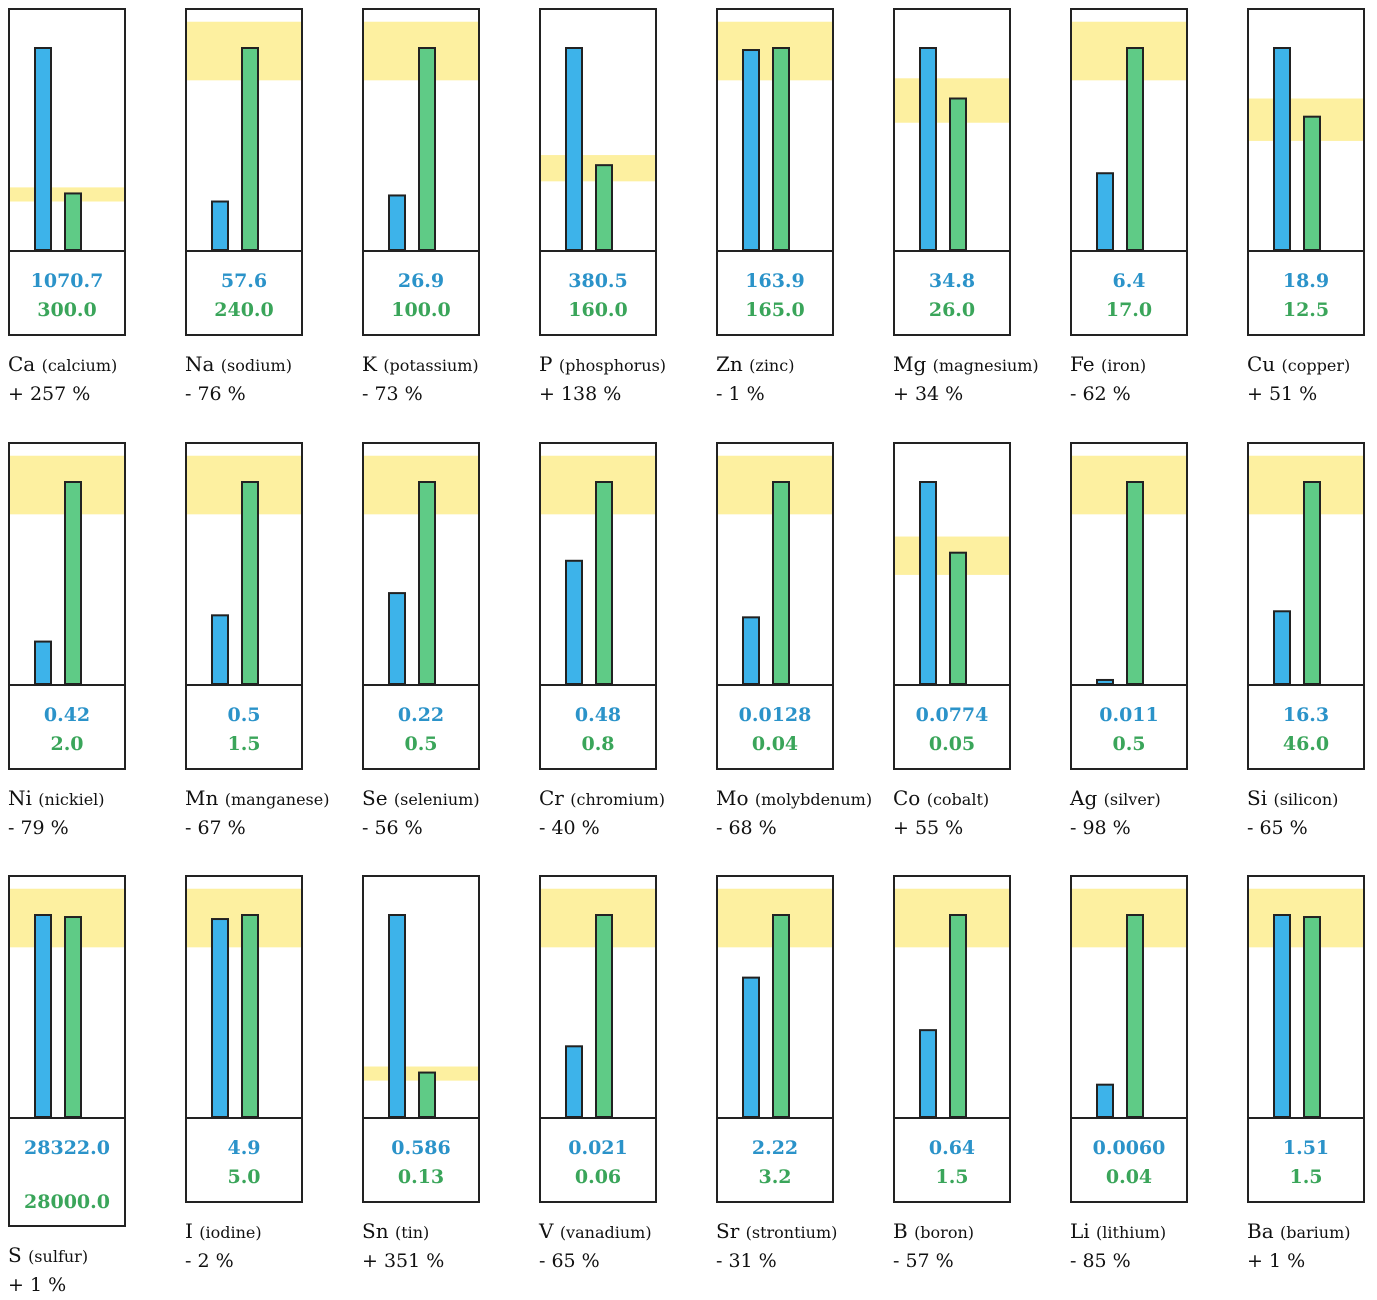 The width and height of the screenshot is (1377, 1300). Describe the element at coordinates (958, 799) in the screenshot. I see `element-name: (cobalt)` at that location.